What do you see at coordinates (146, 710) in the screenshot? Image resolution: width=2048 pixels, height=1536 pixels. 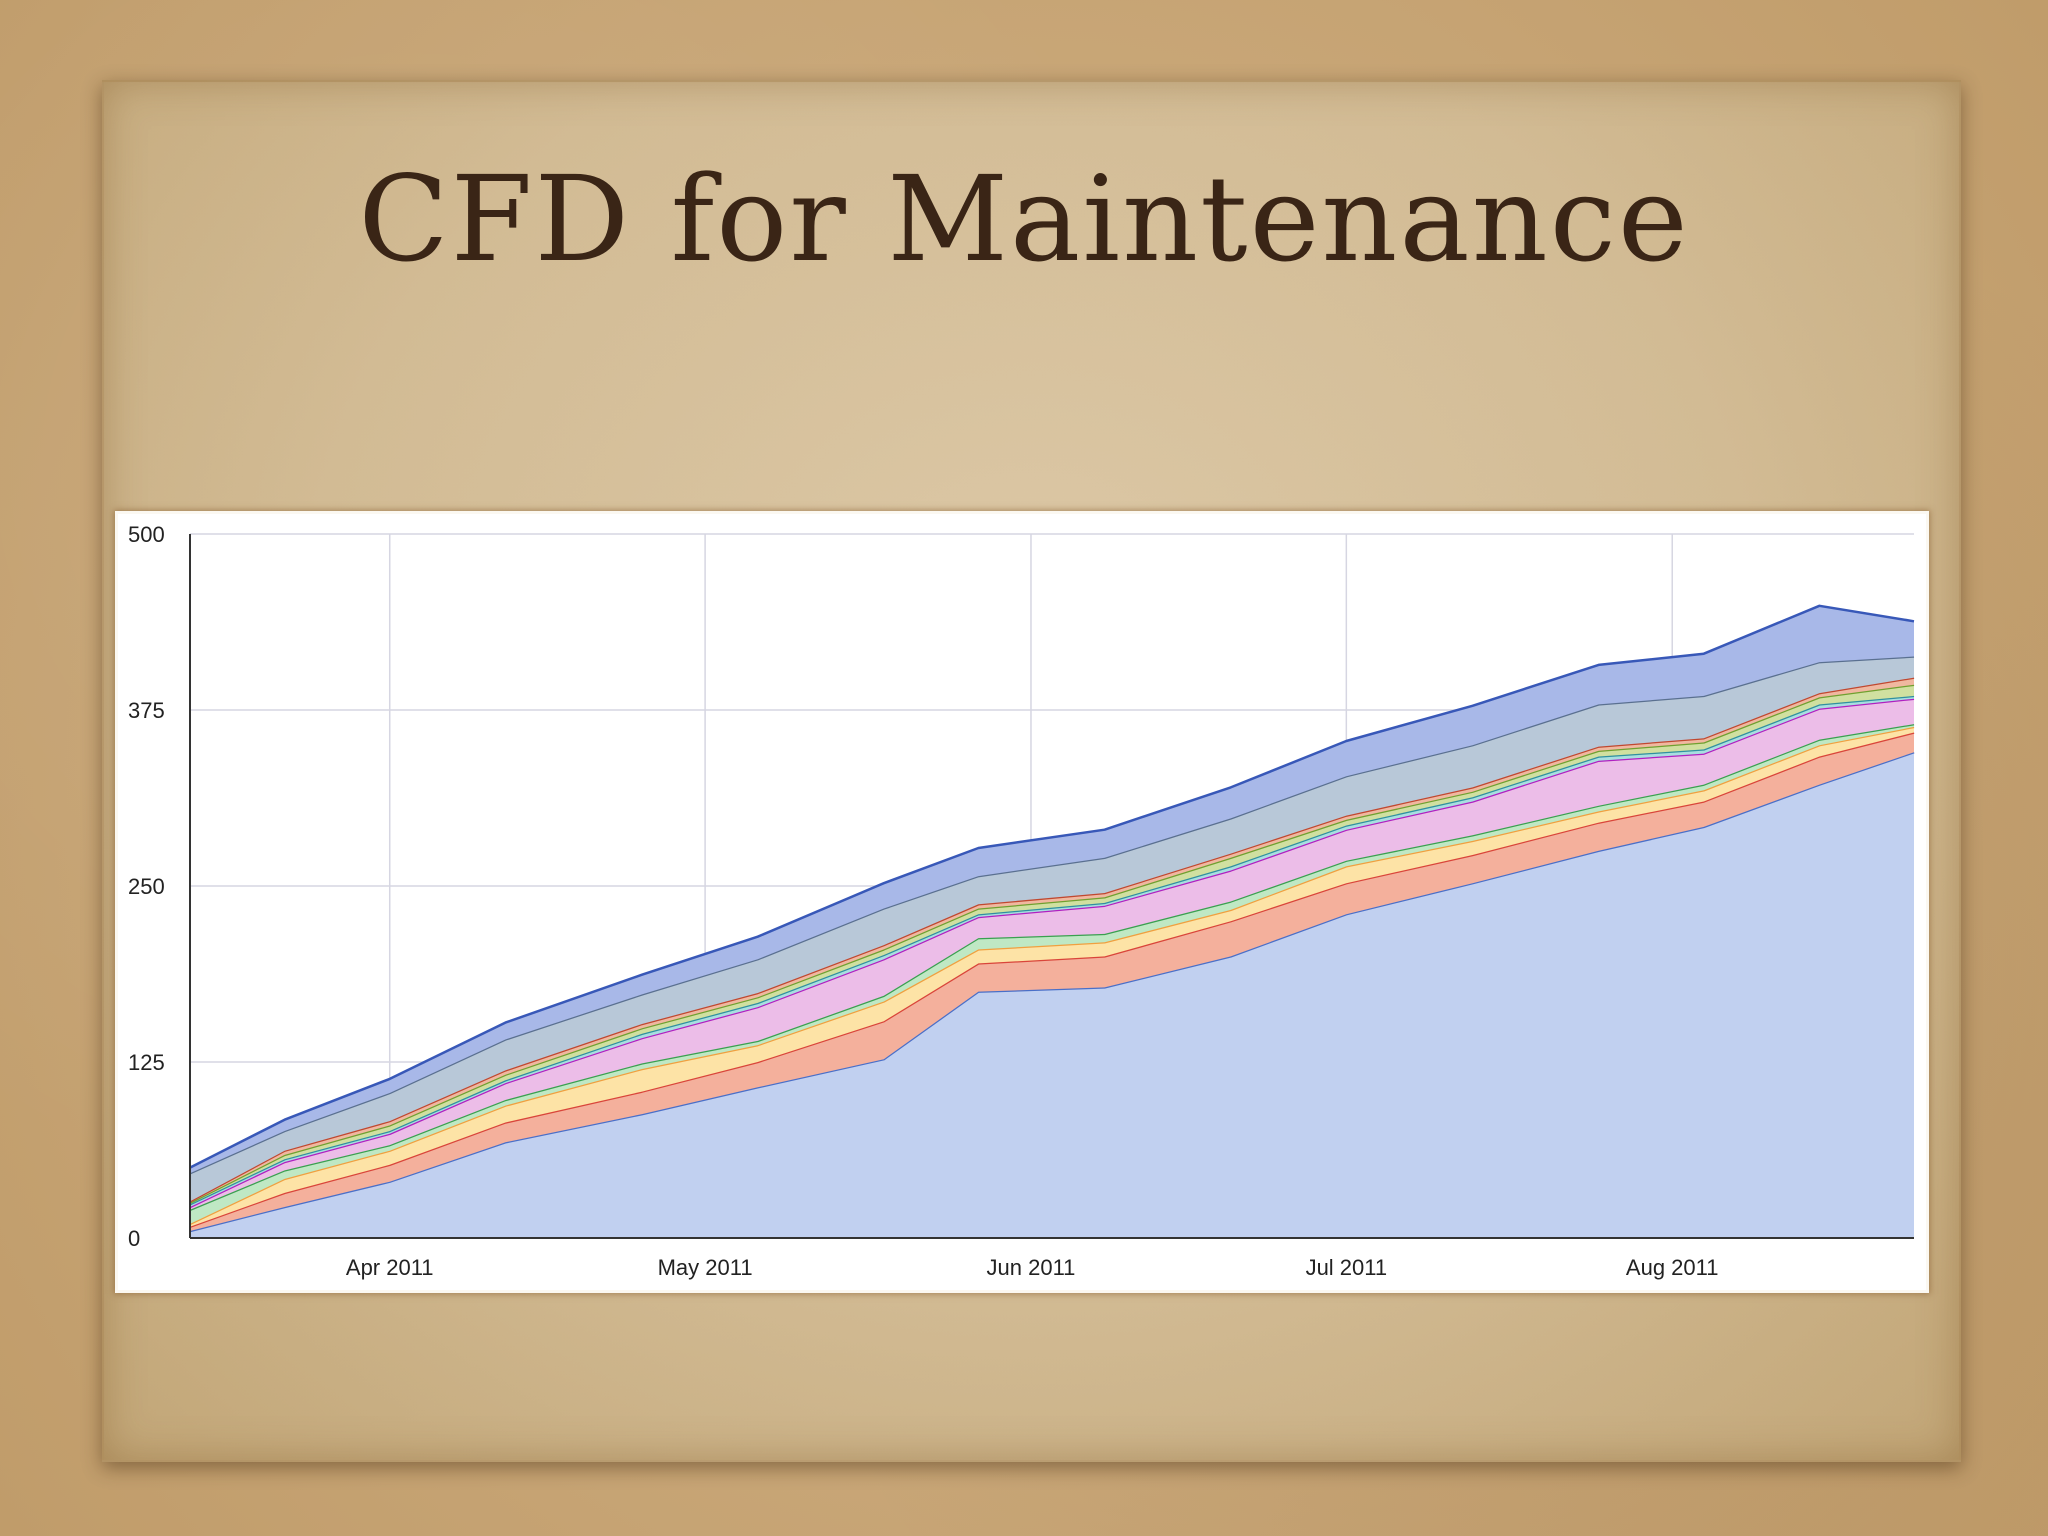 I see `y-tick-label: 375` at bounding box center [146, 710].